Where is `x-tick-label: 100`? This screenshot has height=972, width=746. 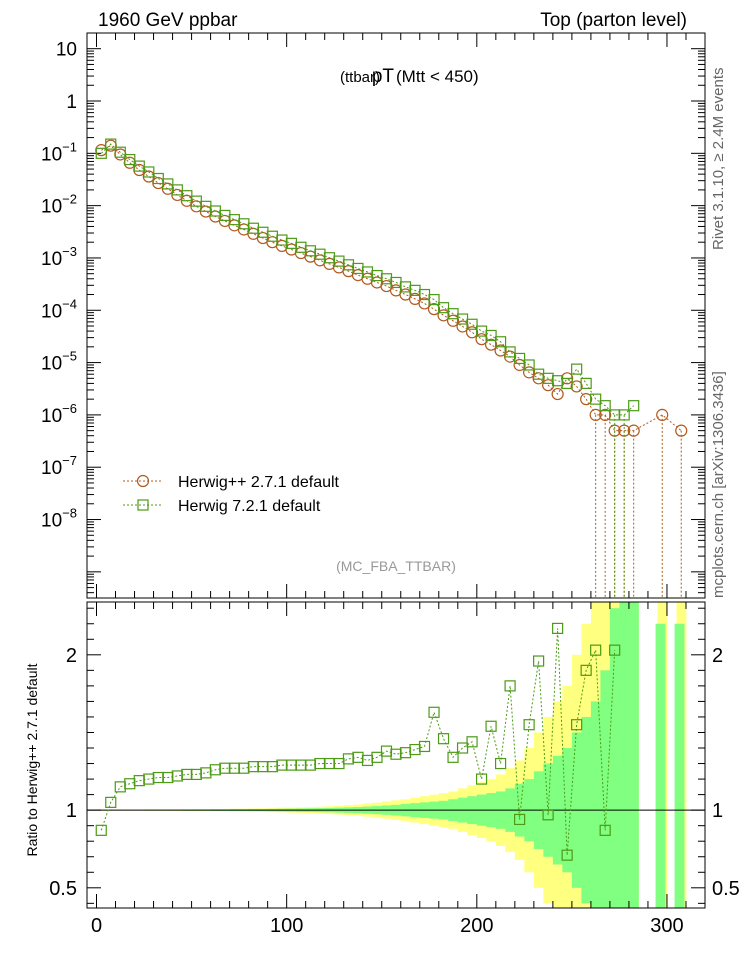 x-tick-label: 100 is located at coordinates (286, 926).